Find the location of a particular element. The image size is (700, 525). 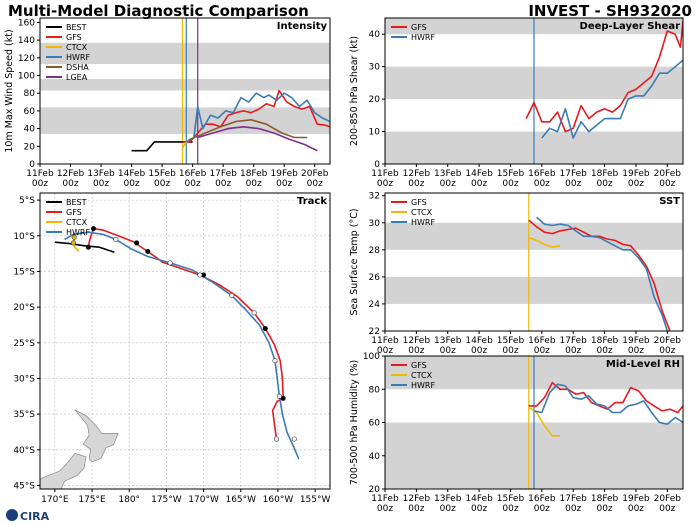

rh-ytick-label: 60 is located at coordinates (375, 424).